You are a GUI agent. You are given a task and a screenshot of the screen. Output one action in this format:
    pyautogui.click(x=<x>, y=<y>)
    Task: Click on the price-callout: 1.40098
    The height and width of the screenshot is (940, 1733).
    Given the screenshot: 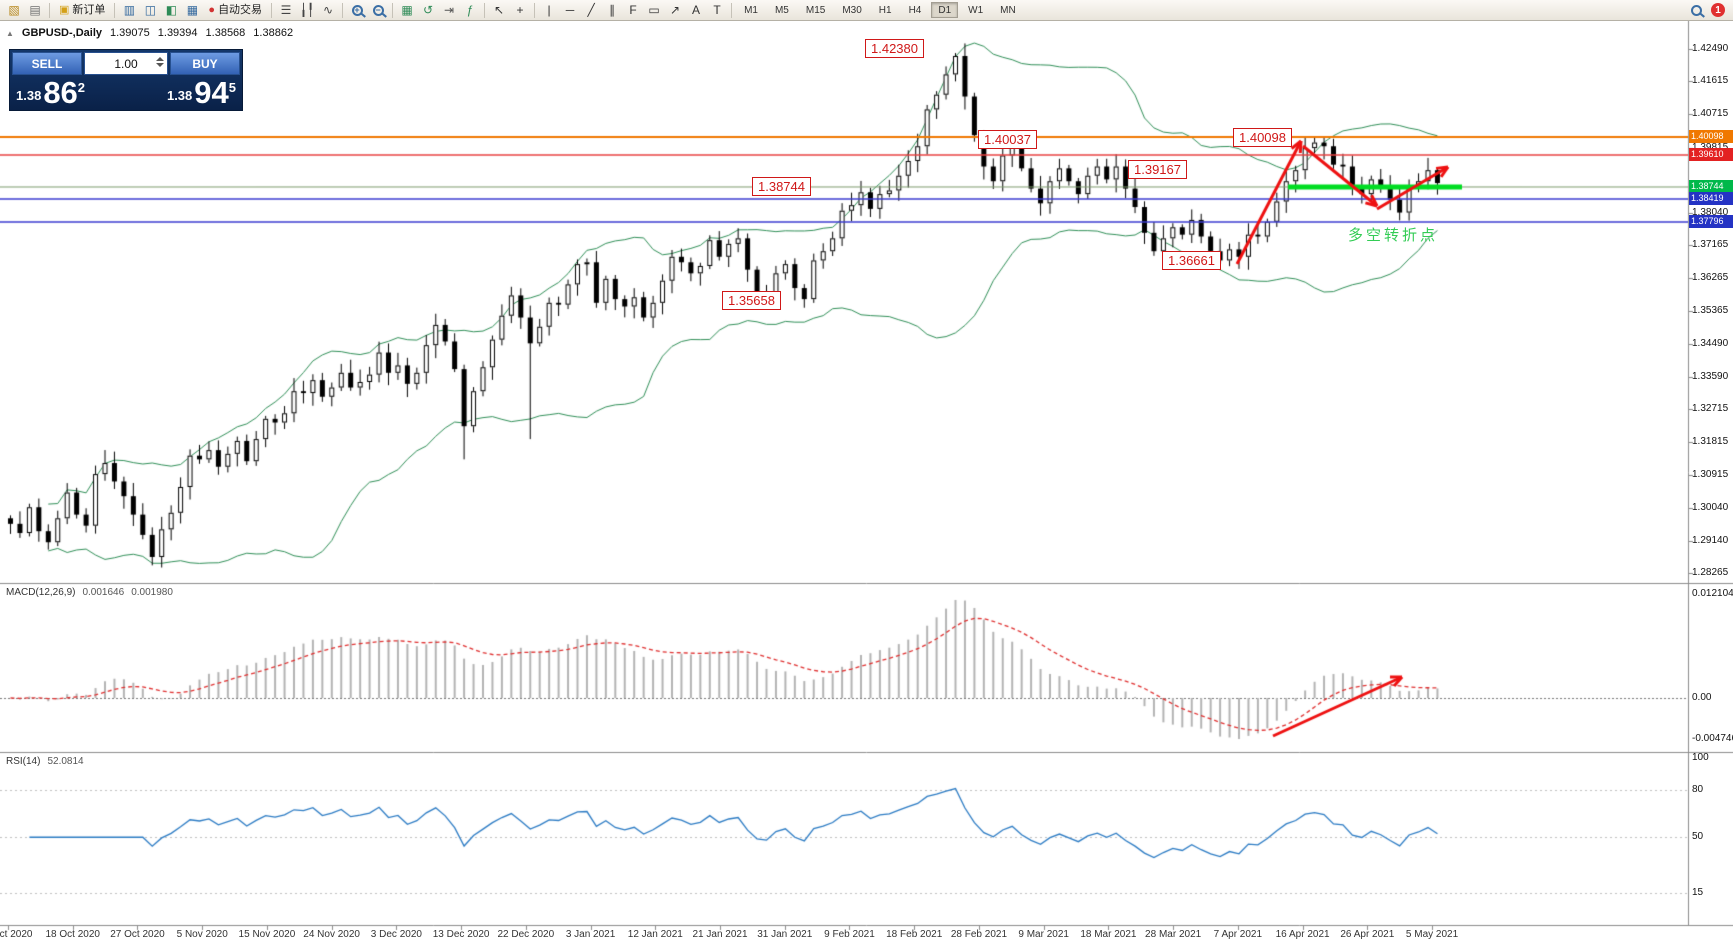 What is the action you would take?
    pyautogui.click(x=1262, y=137)
    